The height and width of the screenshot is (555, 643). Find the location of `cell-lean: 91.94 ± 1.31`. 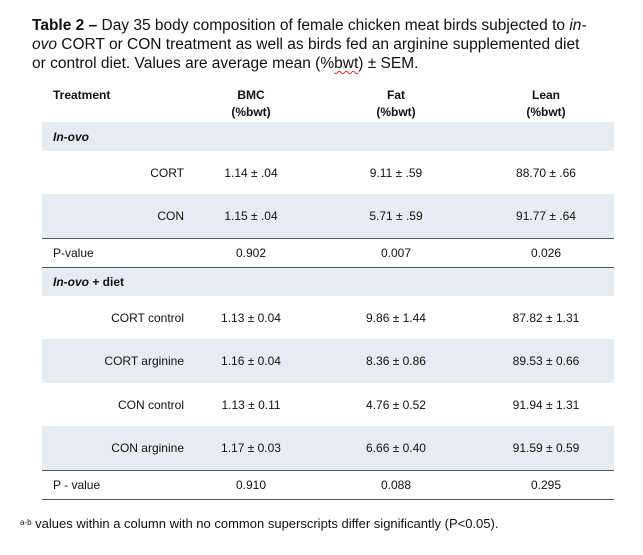

cell-lean: 91.94 ± 1.31 is located at coordinates (546, 404).